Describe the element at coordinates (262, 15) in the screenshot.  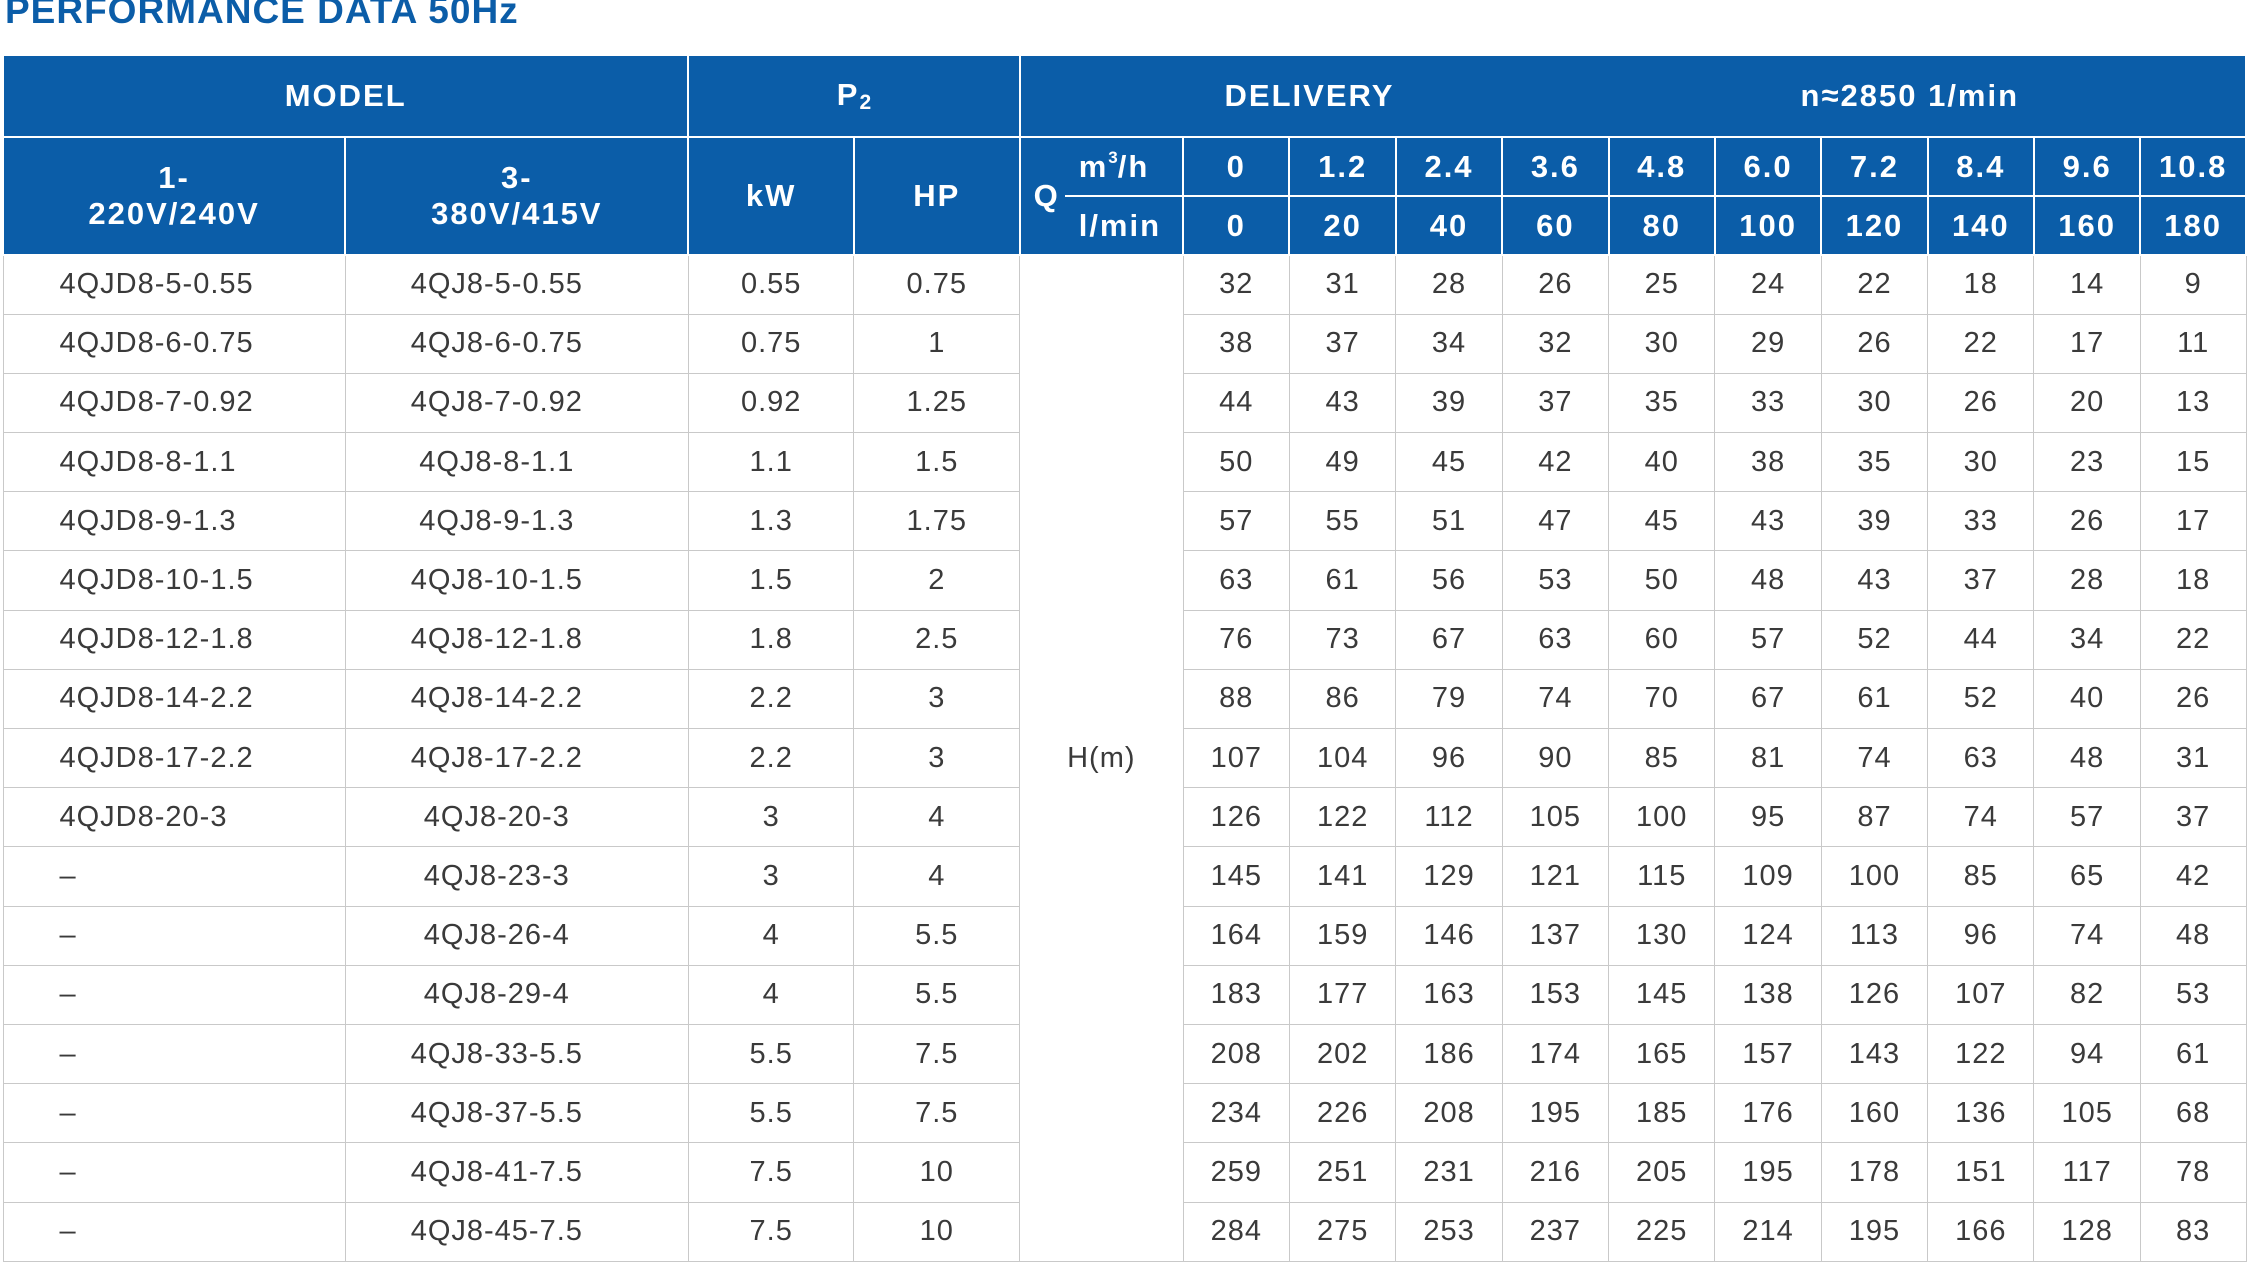
I see `page-title: PERFORMANCE DATA 50Hz` at that location.